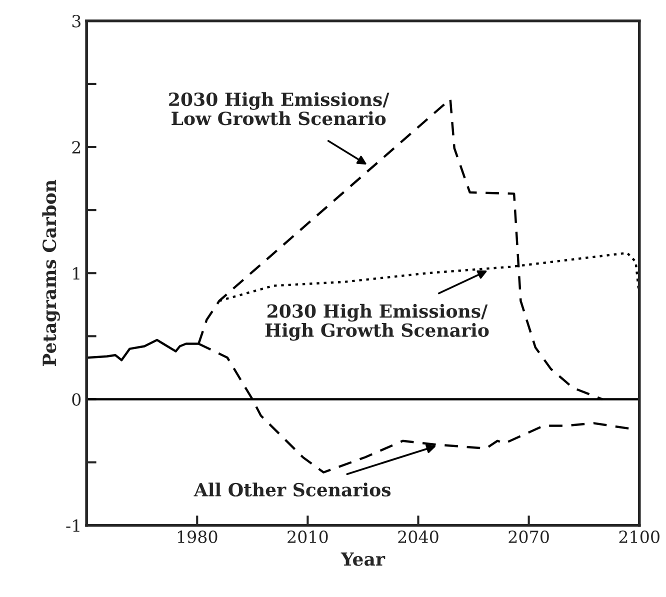 This screenshot has height=597, width=666. I want to click on y-tick-label: -1, so click(73, 525).